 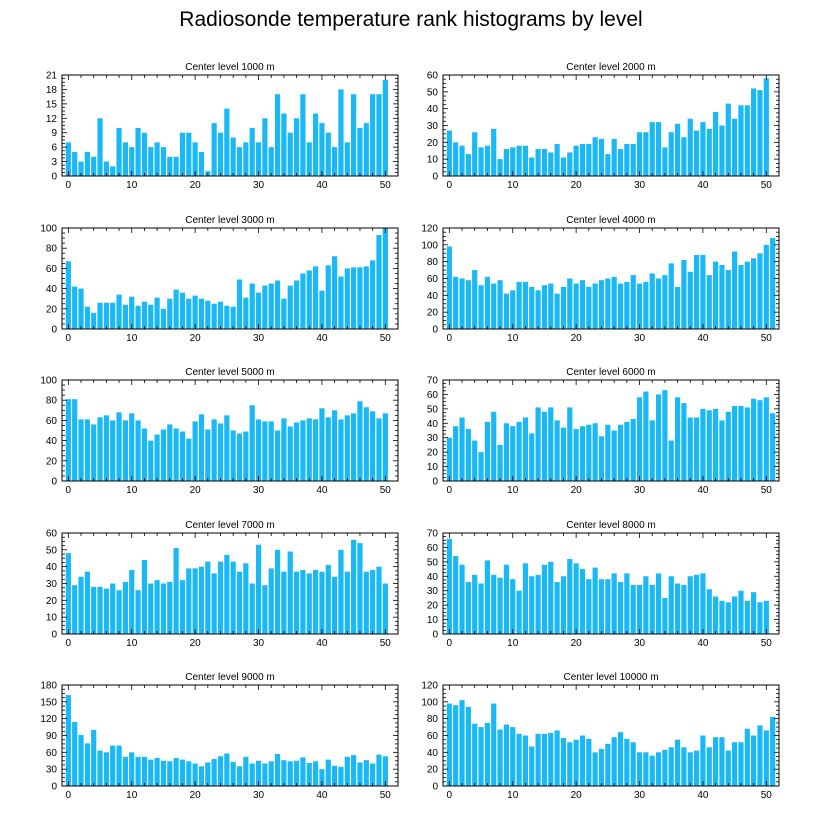 What do you see at coordinates (433, 591) in the screenshot?
I see `y-tick-label: 30` at bounding box center [433, 591].